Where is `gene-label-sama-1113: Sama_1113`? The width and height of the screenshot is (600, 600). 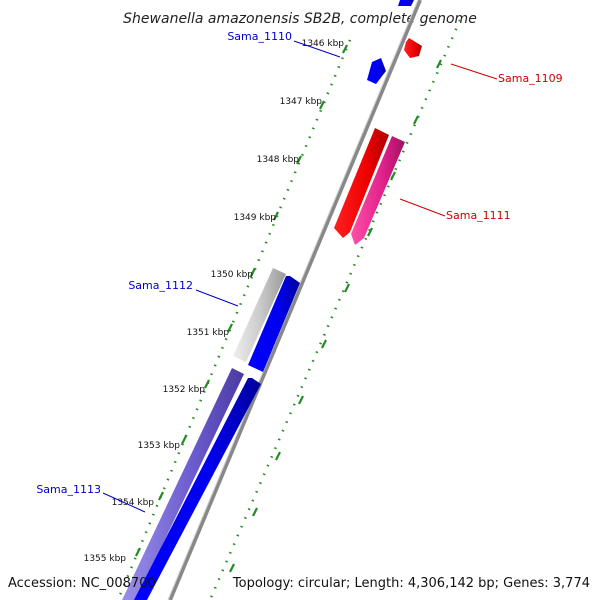 gene-label-sama-1113: Sama_1113 is located at coordinates (68, 489).